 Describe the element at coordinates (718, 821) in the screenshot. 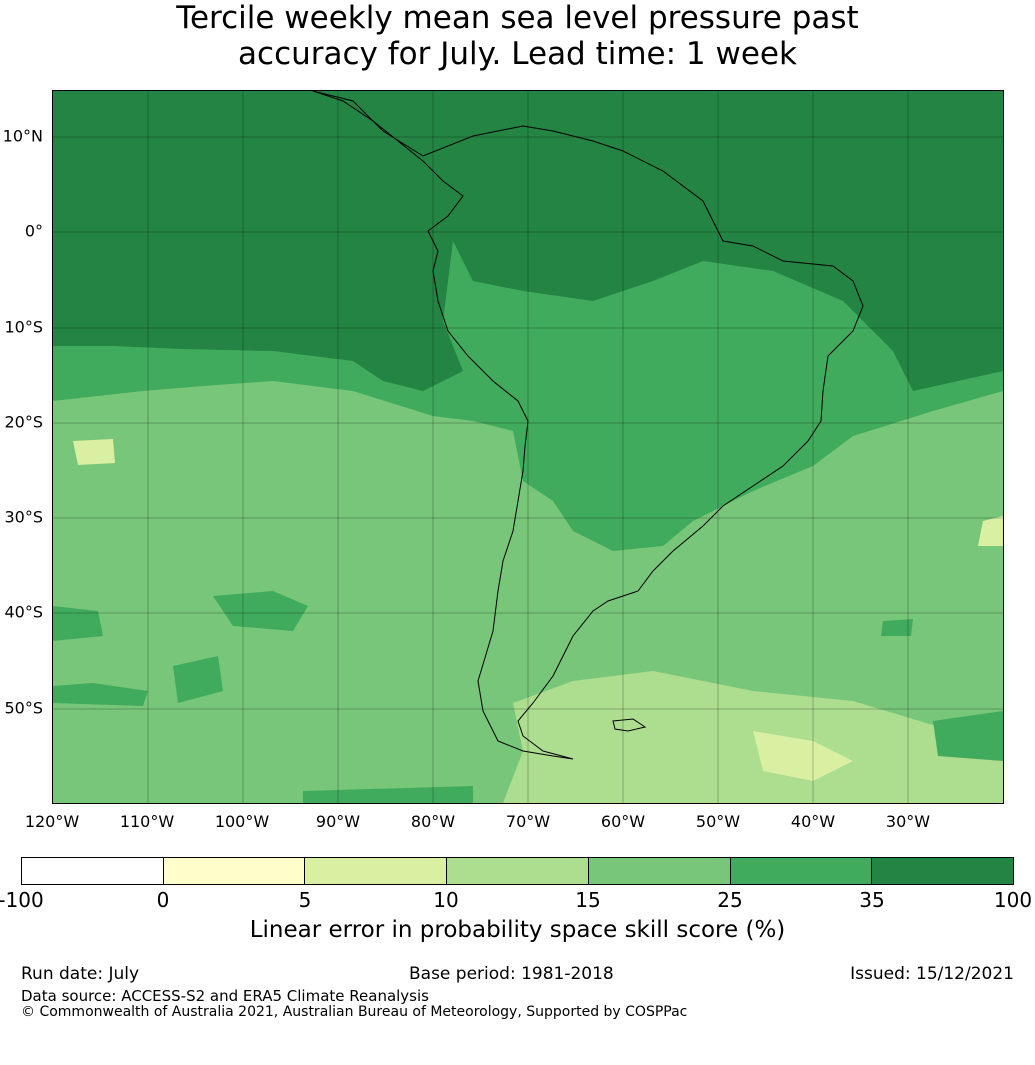

I see `lon-label-50w: 50°W` at that location.